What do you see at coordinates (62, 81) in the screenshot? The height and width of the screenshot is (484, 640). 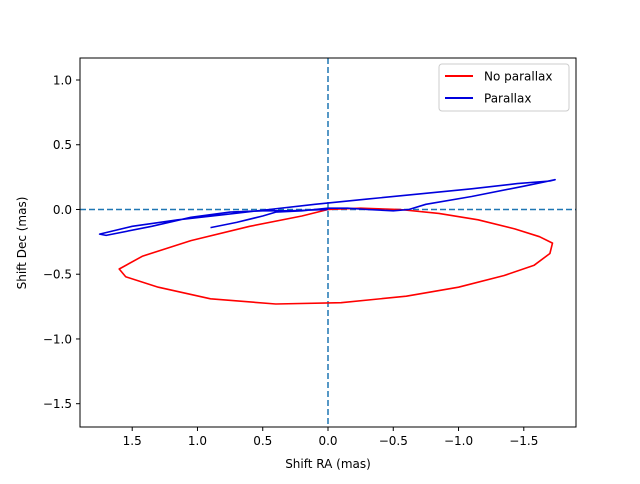 I see `y-tick-label: 1.0` at bounding box center [62, 81].